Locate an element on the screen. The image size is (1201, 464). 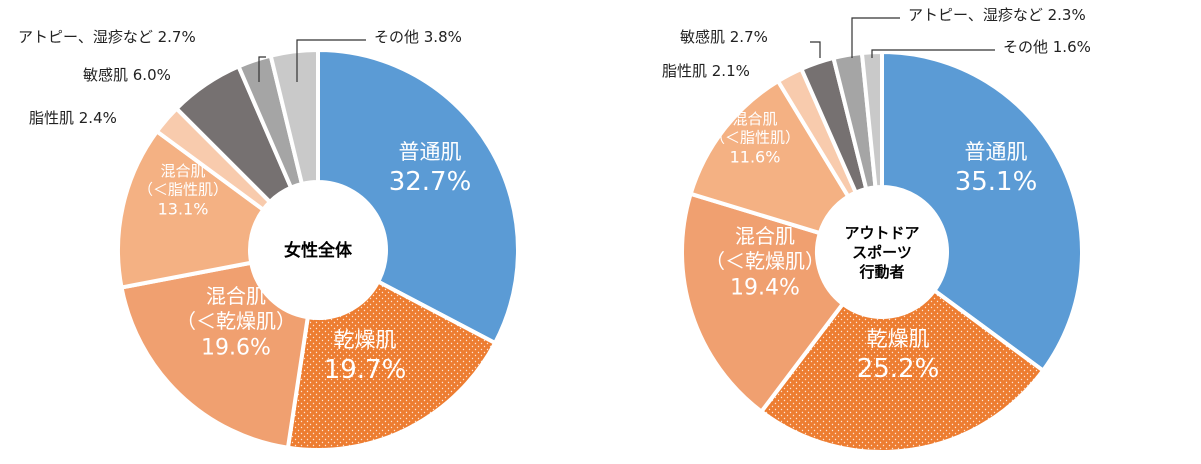
data-label: 11.6% is located at coordinates (755, 156).